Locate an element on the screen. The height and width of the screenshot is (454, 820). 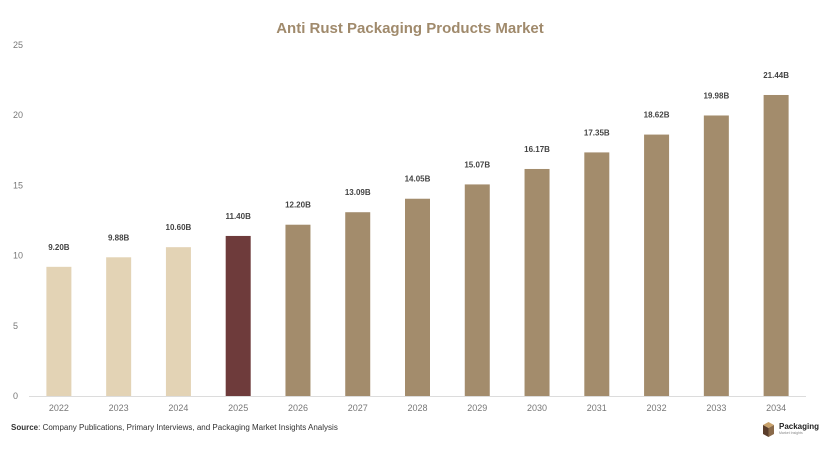
x-tick-label-2031: 2031 is located at coordinates (597, 408).